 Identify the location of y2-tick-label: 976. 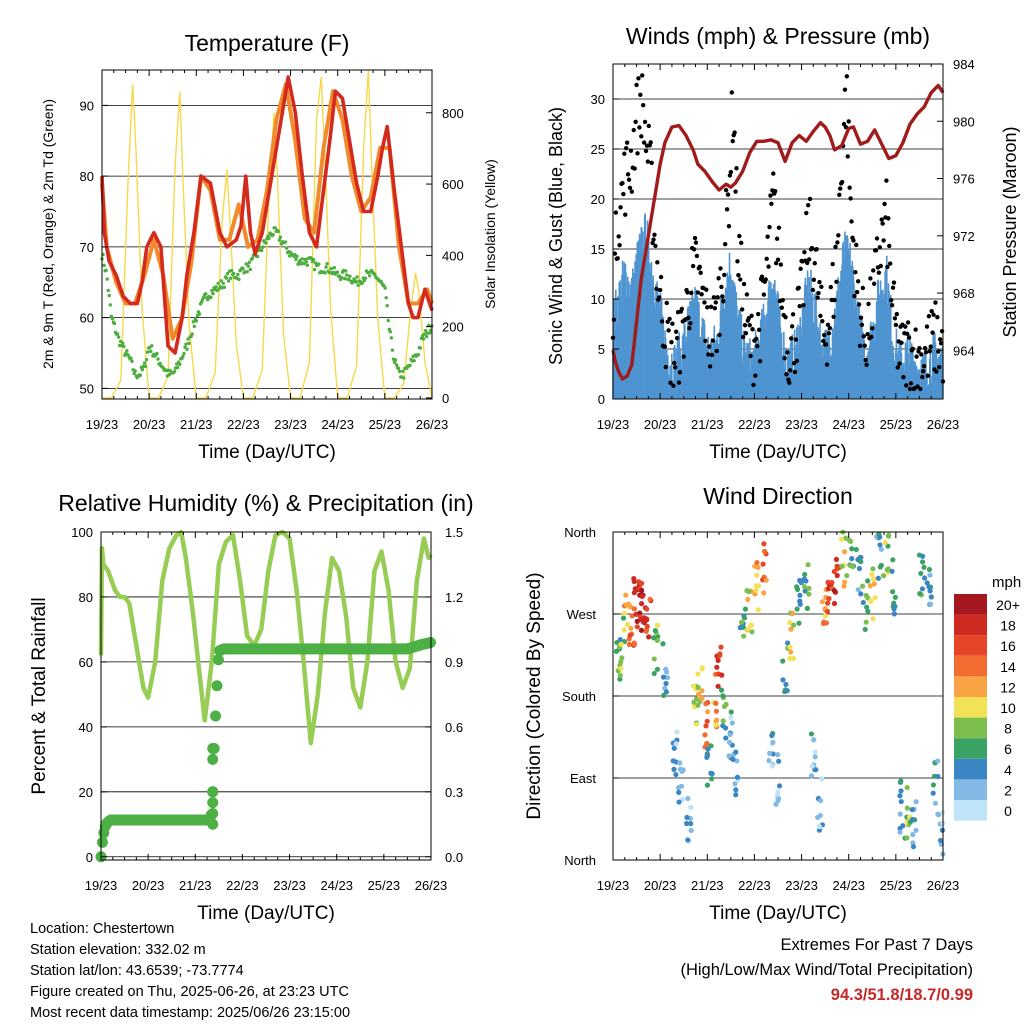
(964, 179).